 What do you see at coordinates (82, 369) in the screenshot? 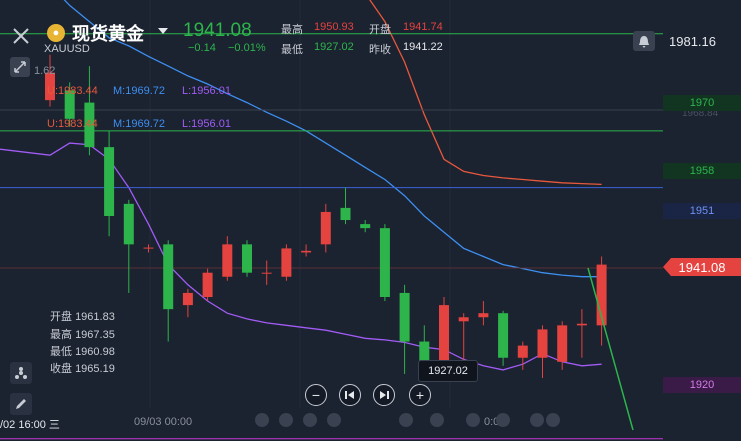
I see `info-close: 收盘 1965.19` at bounding box center [82, 369].